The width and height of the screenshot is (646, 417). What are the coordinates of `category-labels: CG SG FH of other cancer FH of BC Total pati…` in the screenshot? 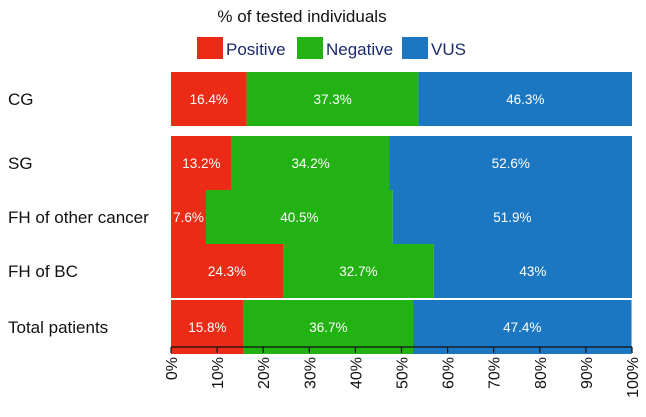 It's located at (78, 213).